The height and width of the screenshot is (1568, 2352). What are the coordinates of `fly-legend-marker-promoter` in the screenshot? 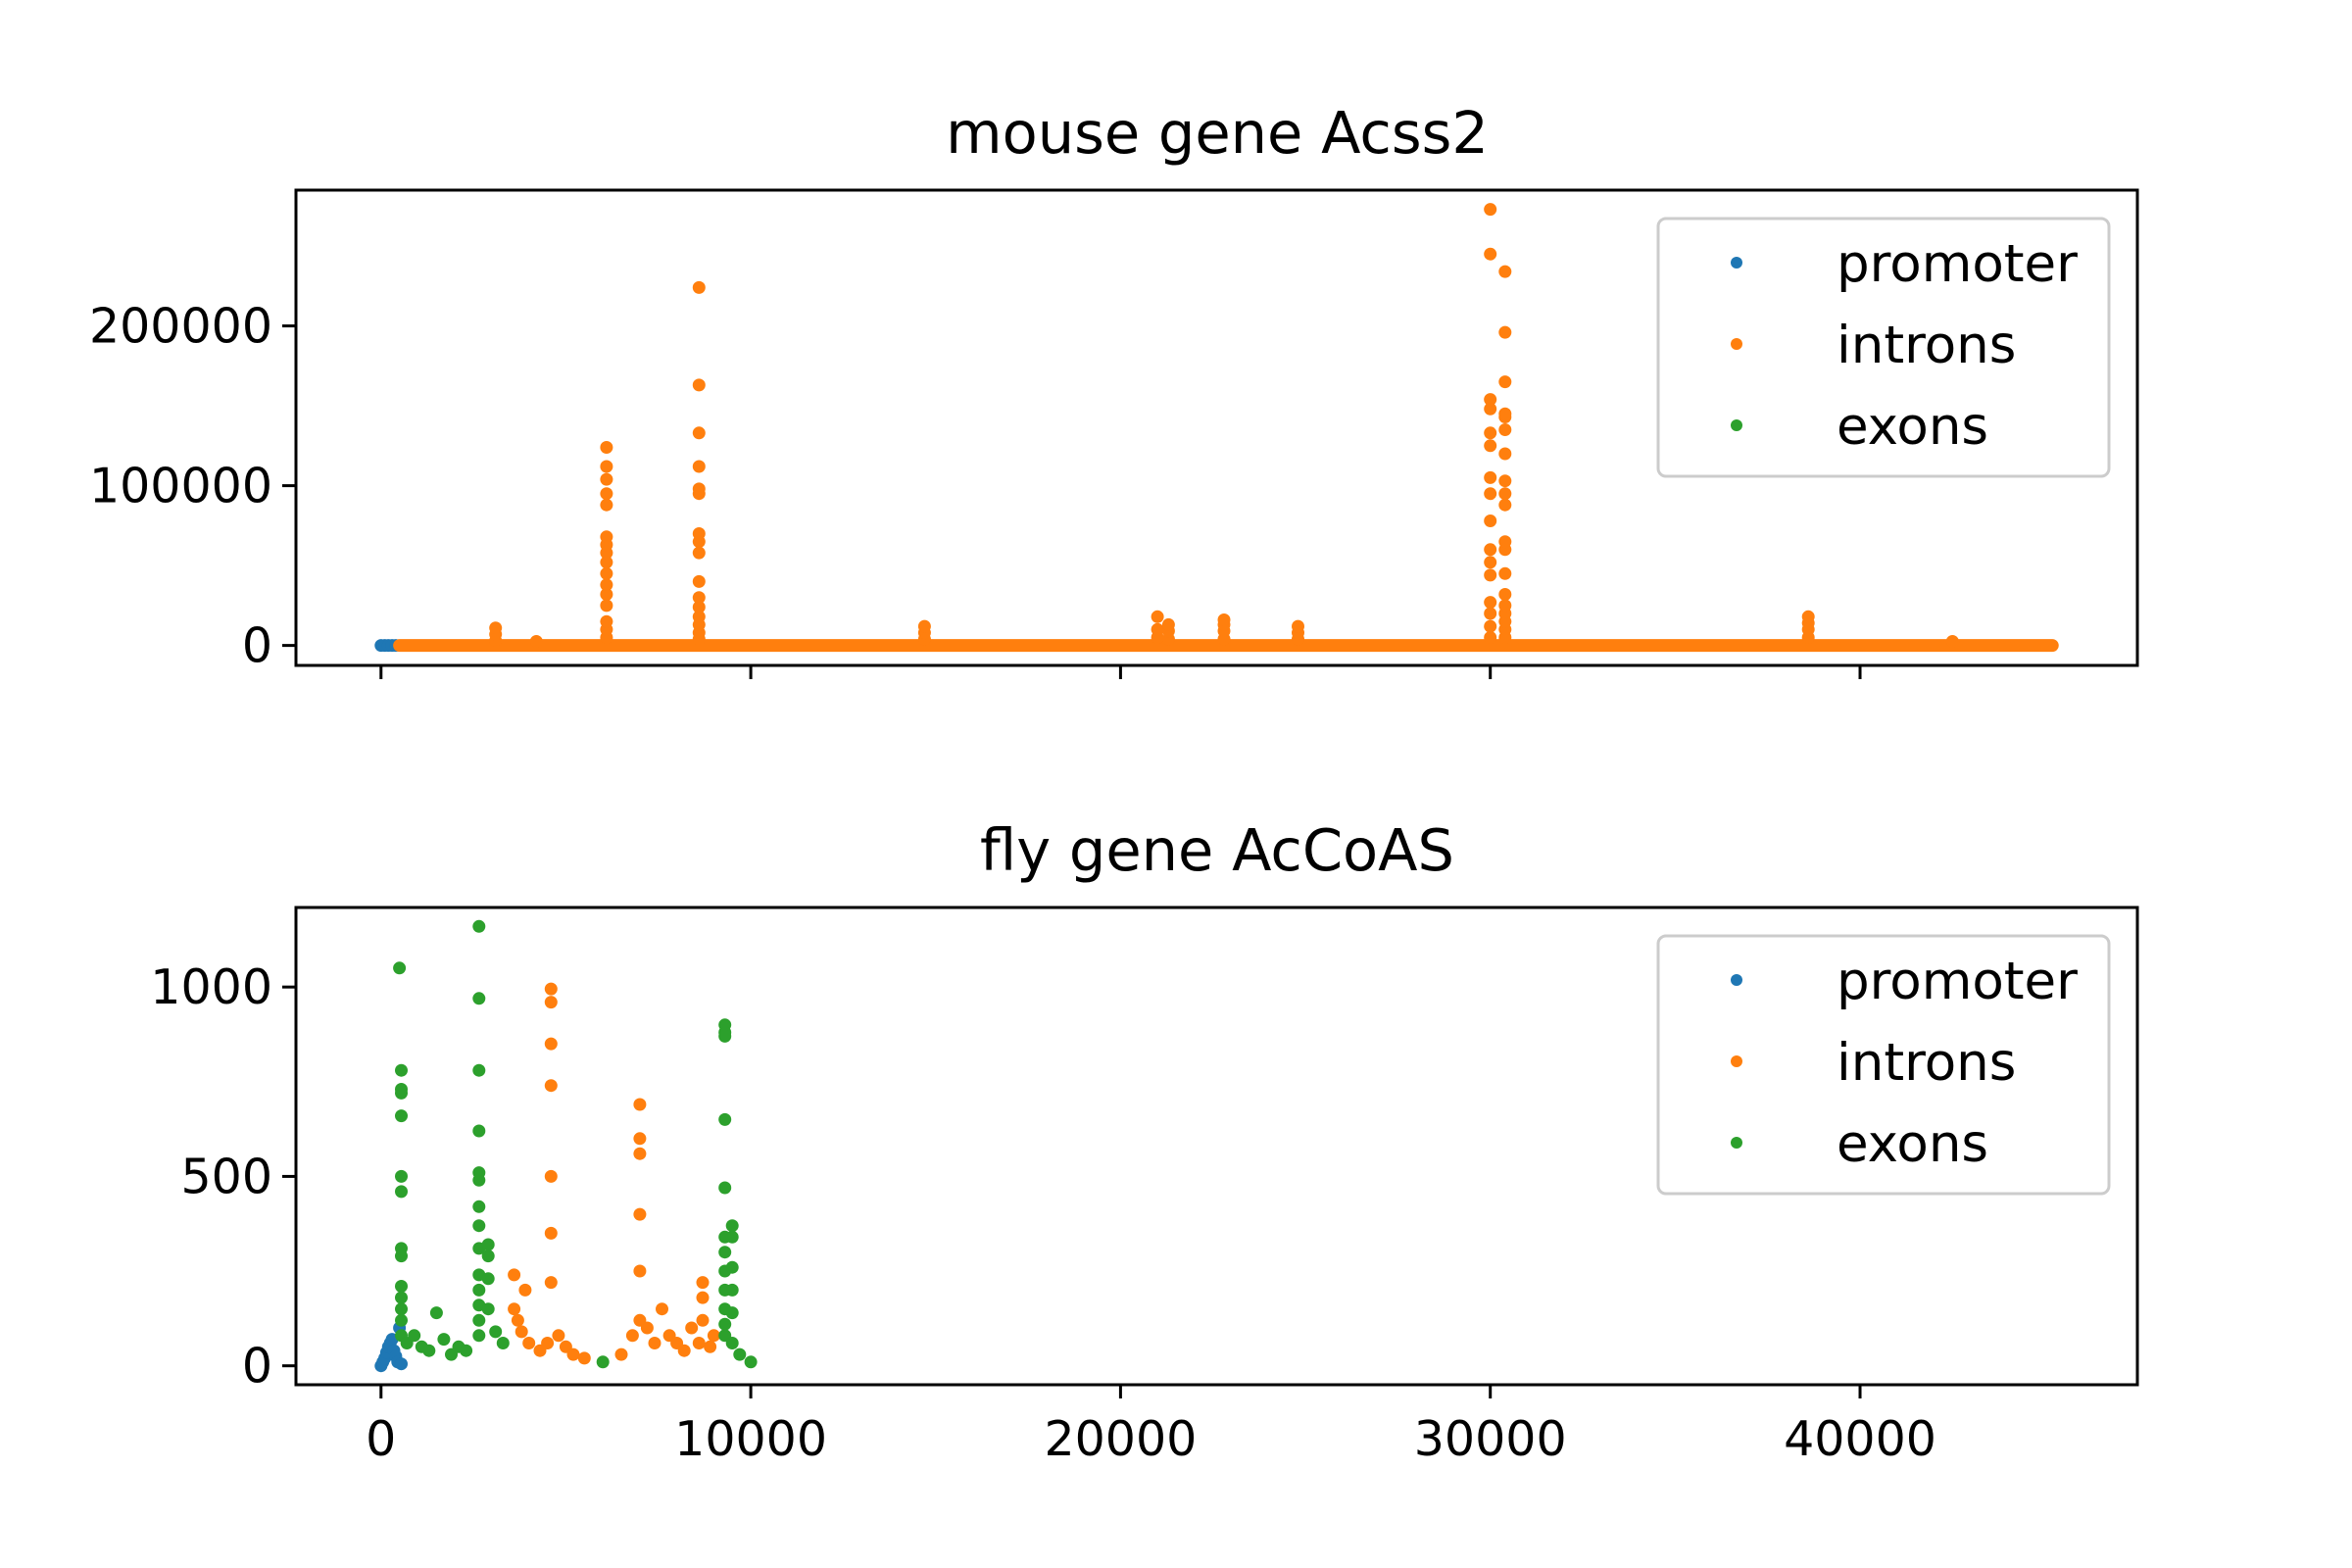 It's located at (1736, 980).